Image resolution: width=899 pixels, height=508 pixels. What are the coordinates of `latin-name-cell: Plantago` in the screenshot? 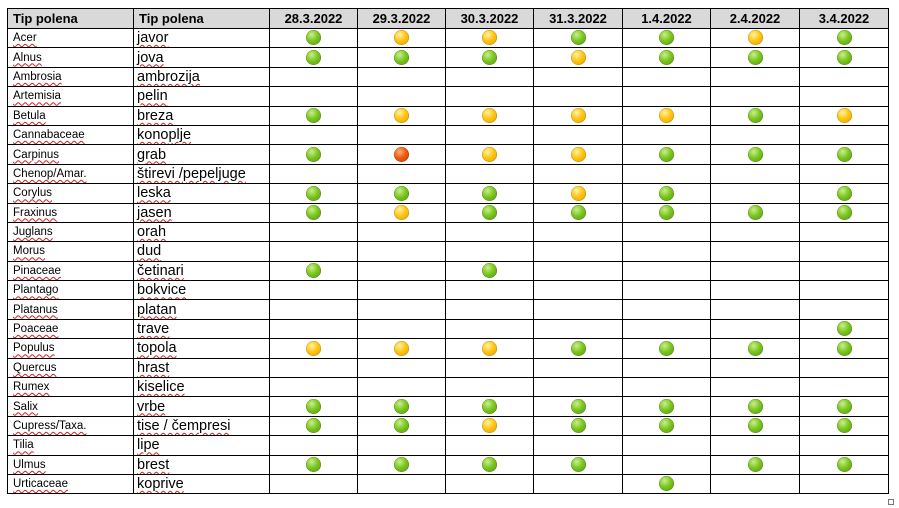 It's located at (70, 290).